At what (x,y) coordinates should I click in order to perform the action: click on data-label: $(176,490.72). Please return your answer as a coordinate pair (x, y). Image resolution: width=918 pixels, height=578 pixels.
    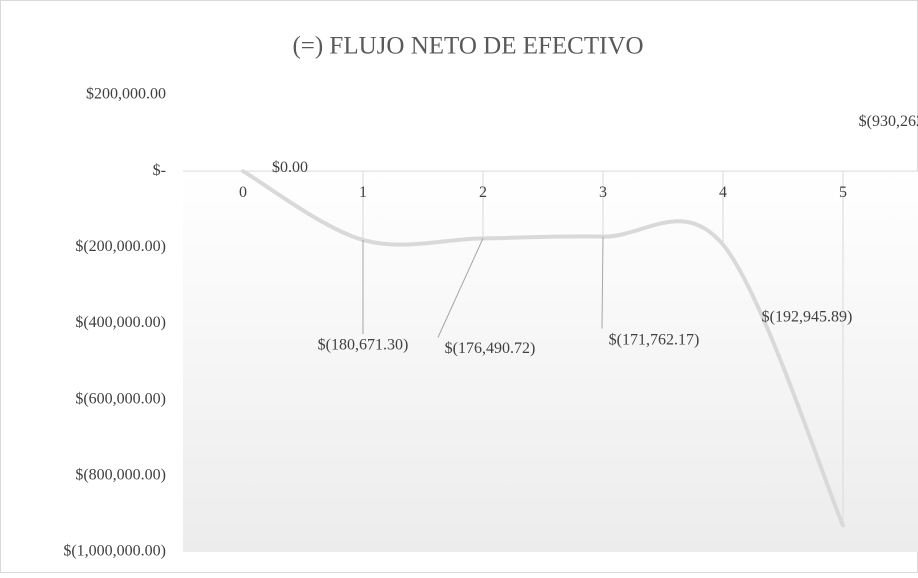
    Looking at the image, I should click on (490, 348).